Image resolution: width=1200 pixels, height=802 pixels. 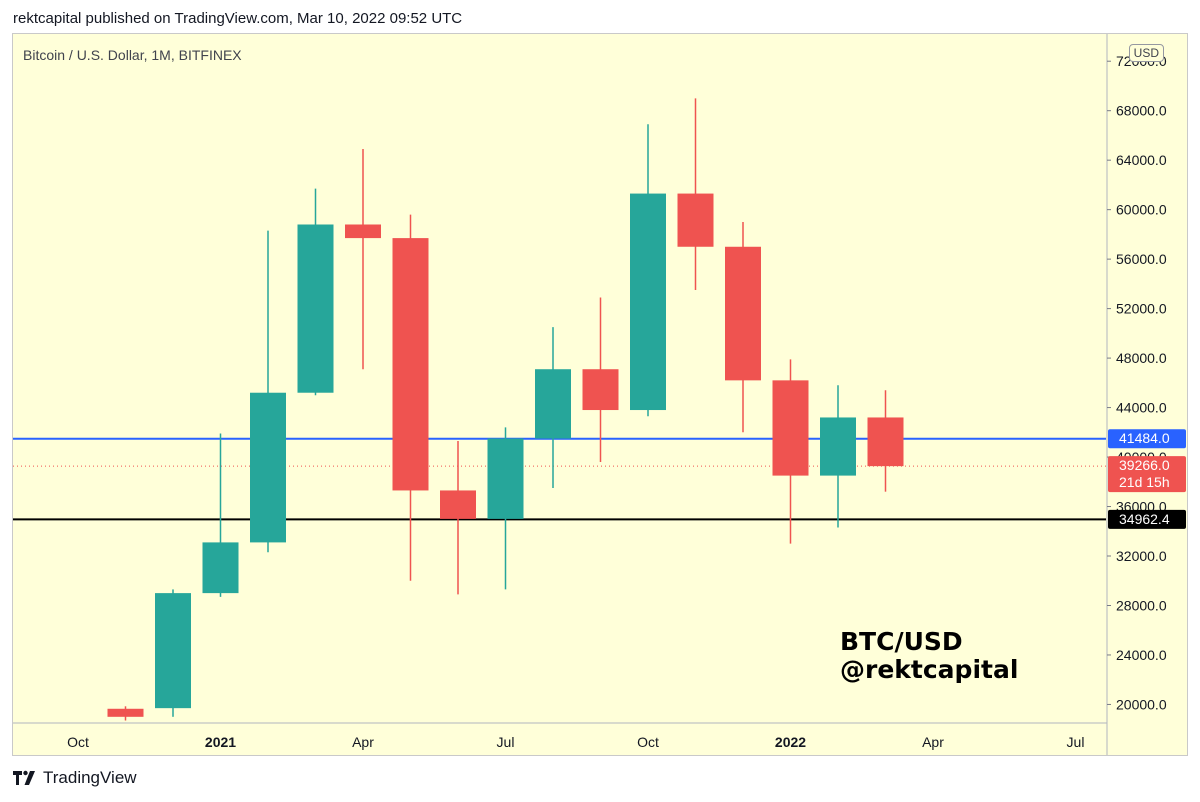 I want to click on y-tick-label: 64000.0, so click(x=1141, y=160).